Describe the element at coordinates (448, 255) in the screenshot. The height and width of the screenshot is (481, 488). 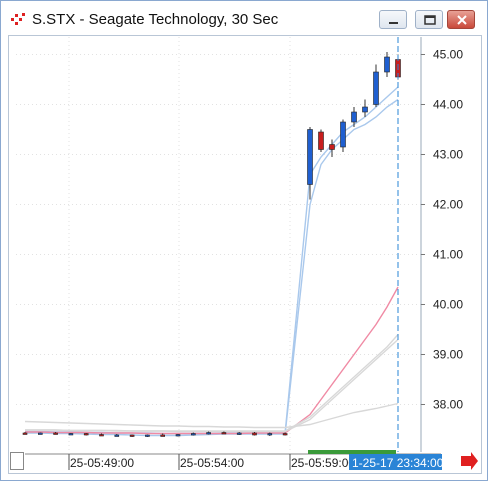
I see `price-tick-label: 41.00` at that location.